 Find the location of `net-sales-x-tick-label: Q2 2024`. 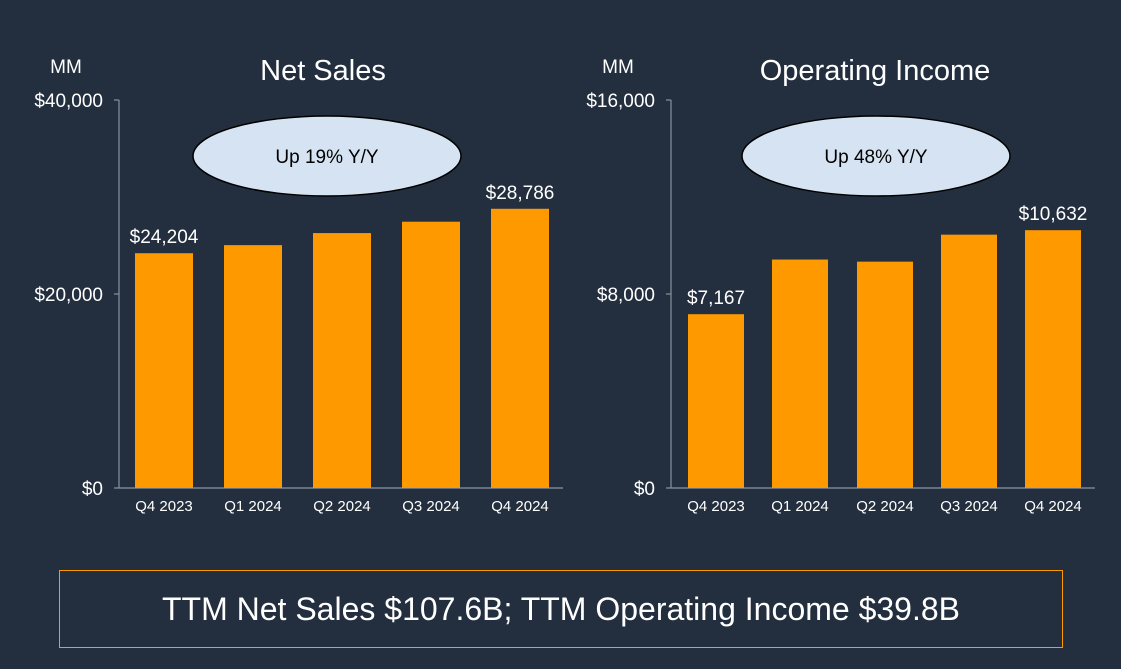

net-sales-x-tick-label: Q2 2024 is located at coordinates (342, 506).